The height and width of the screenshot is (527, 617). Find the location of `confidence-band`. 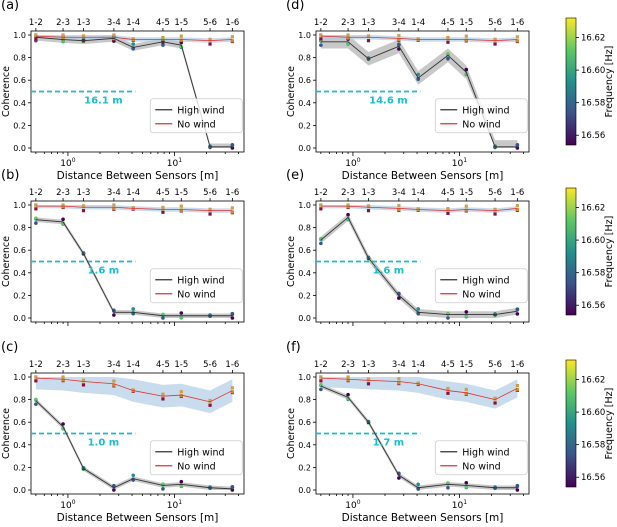

confidence-band is located at coordinates (419, 91).